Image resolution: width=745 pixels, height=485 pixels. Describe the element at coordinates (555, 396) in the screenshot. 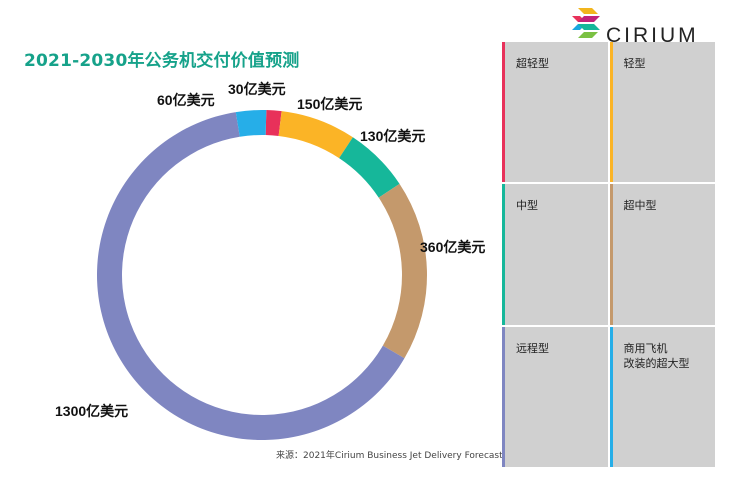

I see `legend-item-4: 远程型` at that location.